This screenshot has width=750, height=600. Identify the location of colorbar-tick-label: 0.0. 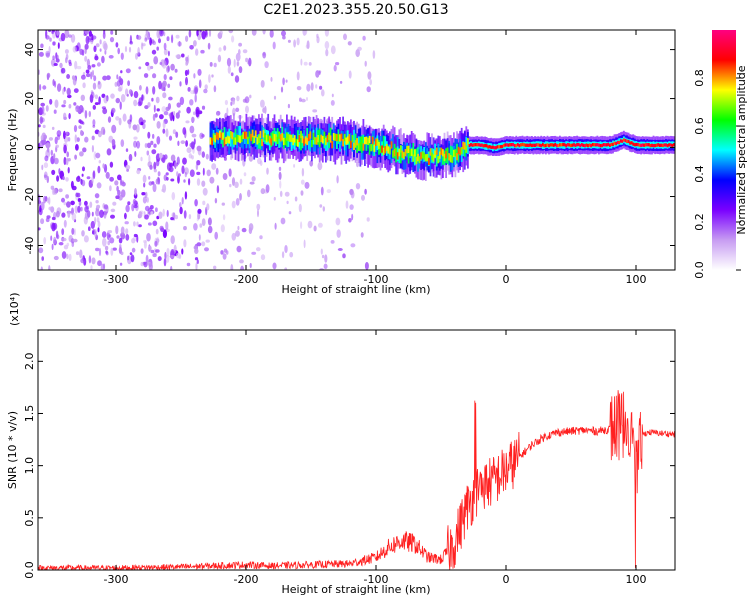
(699, 270).